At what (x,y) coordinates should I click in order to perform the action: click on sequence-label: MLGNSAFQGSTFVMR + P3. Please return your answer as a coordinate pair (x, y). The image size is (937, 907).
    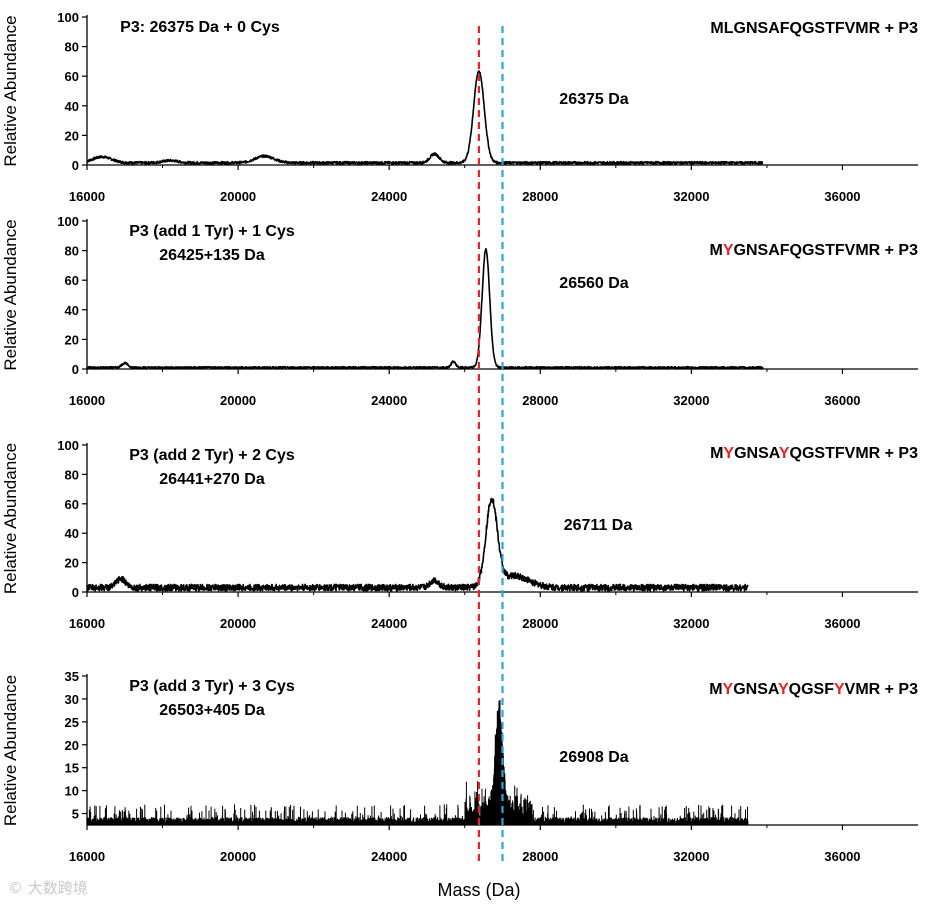
    Looking at the image, I should click on (814, 28).